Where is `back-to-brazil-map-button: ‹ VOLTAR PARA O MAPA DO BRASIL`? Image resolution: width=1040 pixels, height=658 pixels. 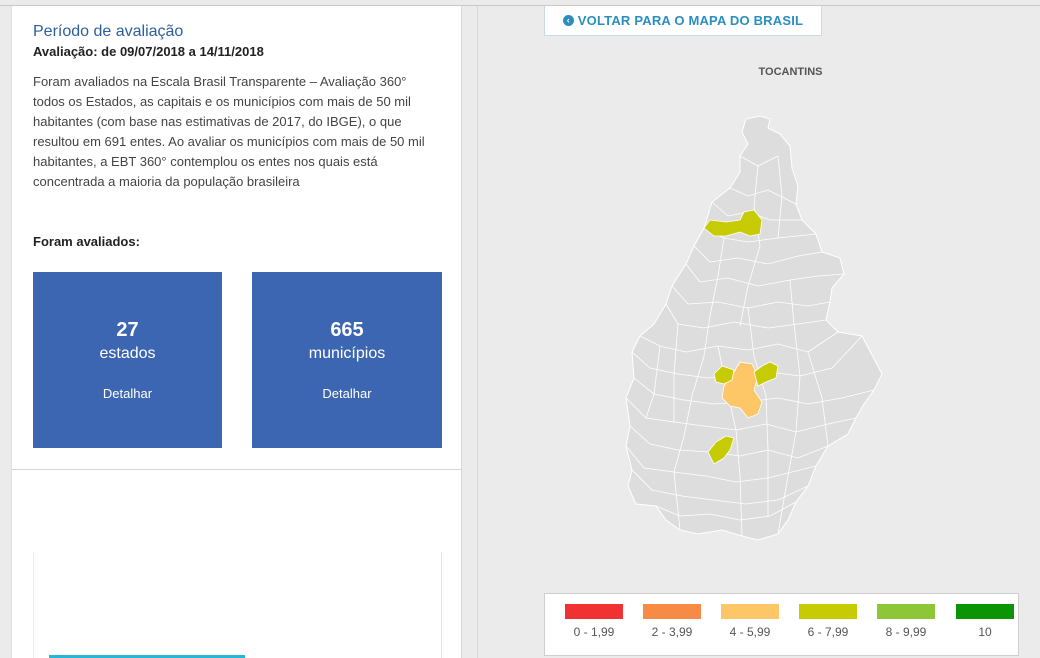
back-to-brazil-map-button: ‹ VOLTAR PARA O MAPA DO BRASIL is located at coordinates (683, 21).